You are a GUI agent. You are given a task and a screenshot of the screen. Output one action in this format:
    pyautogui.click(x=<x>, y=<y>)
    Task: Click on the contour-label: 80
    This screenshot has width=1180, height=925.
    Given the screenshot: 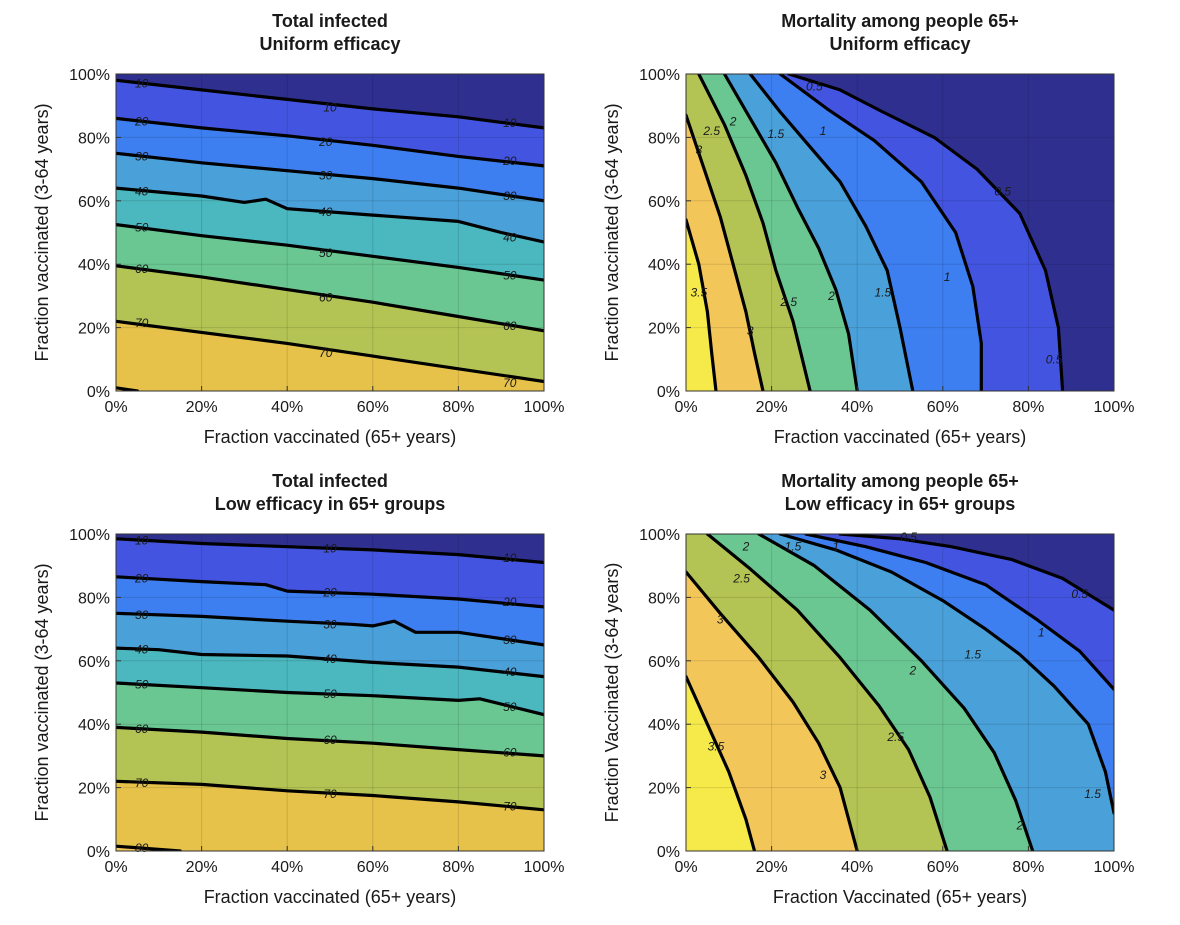 What is the action you would take?
    pyautogui.click(x=142, y=848)
    